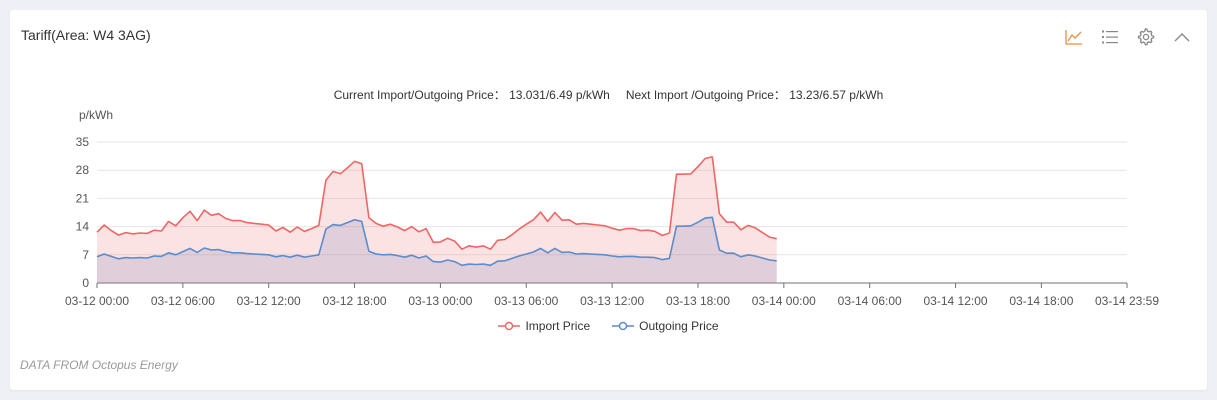 This screenshot has width=1217, height=400. What do you see at coordinates (784, 301) in the screenshot?
I see `x-tick-label: 03-14 00:00` at bounding box center [784, 301].